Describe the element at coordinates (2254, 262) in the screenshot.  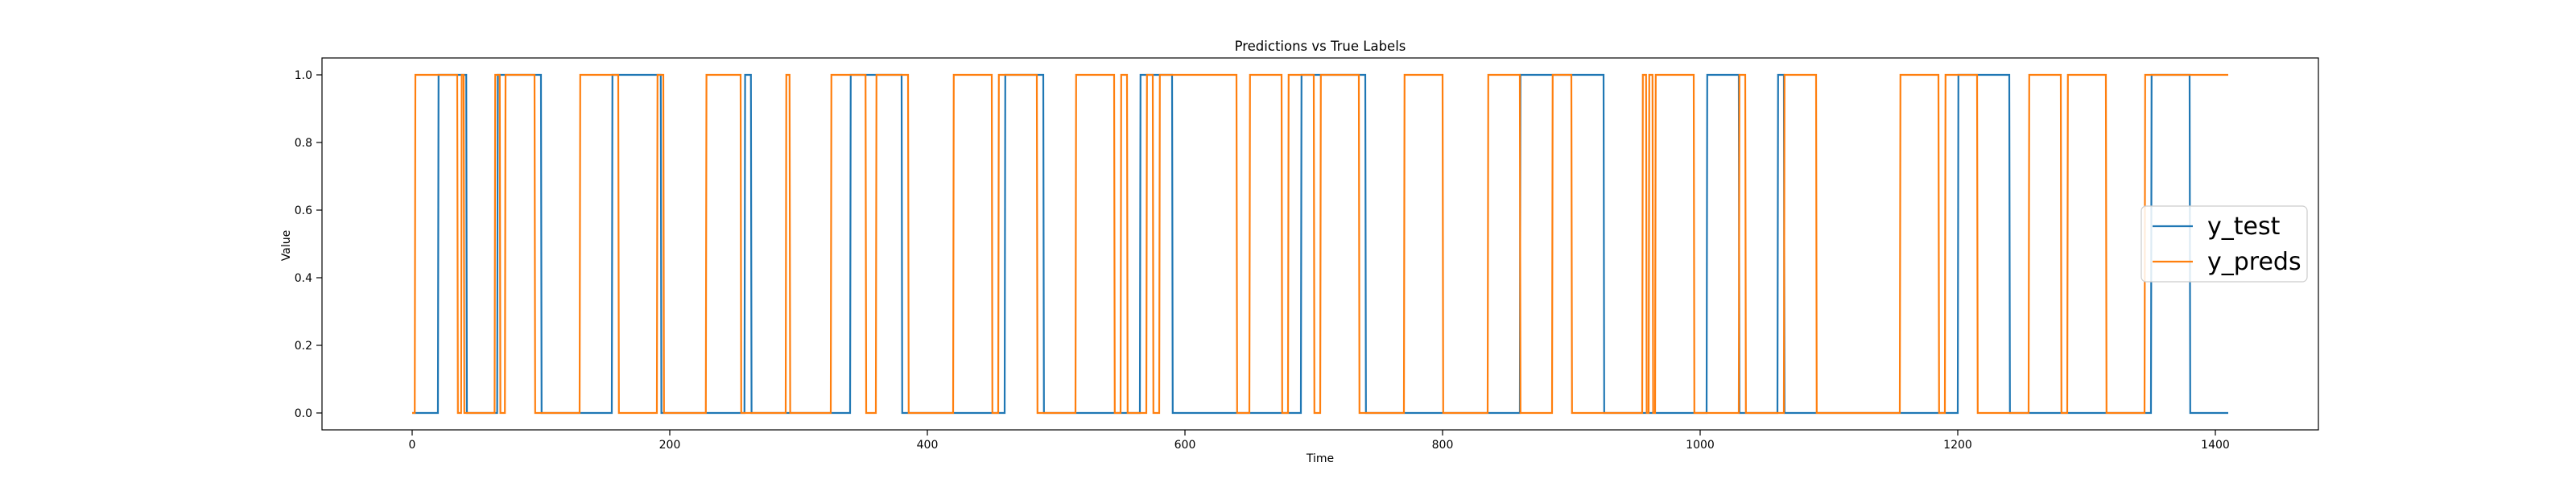
I see `legend-label: y_preds` at that location.